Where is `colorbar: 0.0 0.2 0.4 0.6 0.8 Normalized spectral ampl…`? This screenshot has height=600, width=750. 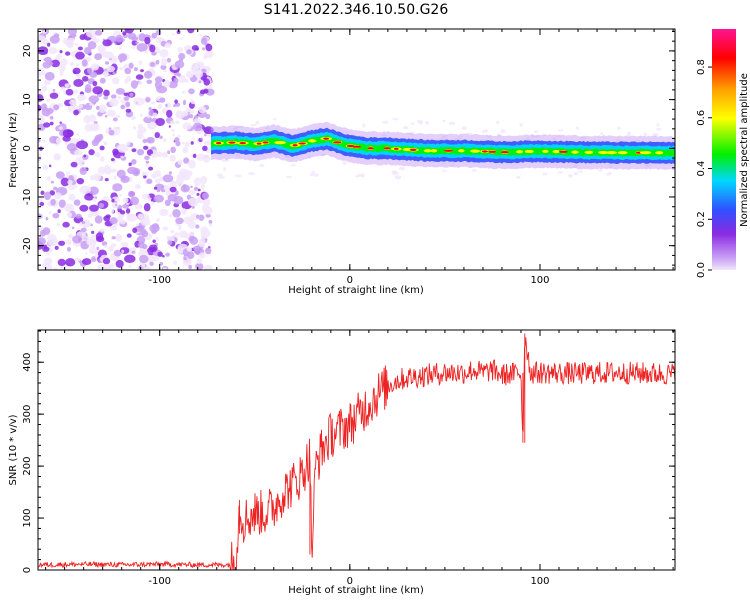
colorbar: 0.0 0.2 0.4 0.6 0.8 Normalized spectral ampl… is located at coordinates (723, 153).